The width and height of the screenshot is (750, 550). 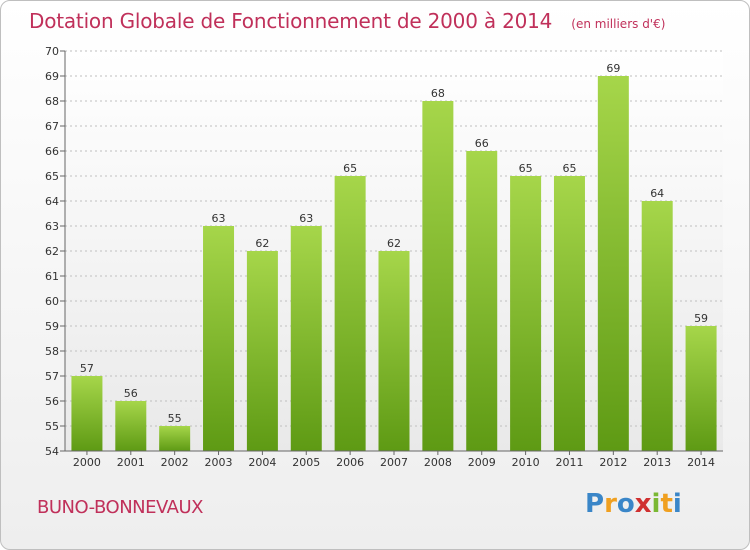 What do you see at coordinates (625, 504) in the screenshot?
I see `logo-letter: o` at bounding box center [625, 504].